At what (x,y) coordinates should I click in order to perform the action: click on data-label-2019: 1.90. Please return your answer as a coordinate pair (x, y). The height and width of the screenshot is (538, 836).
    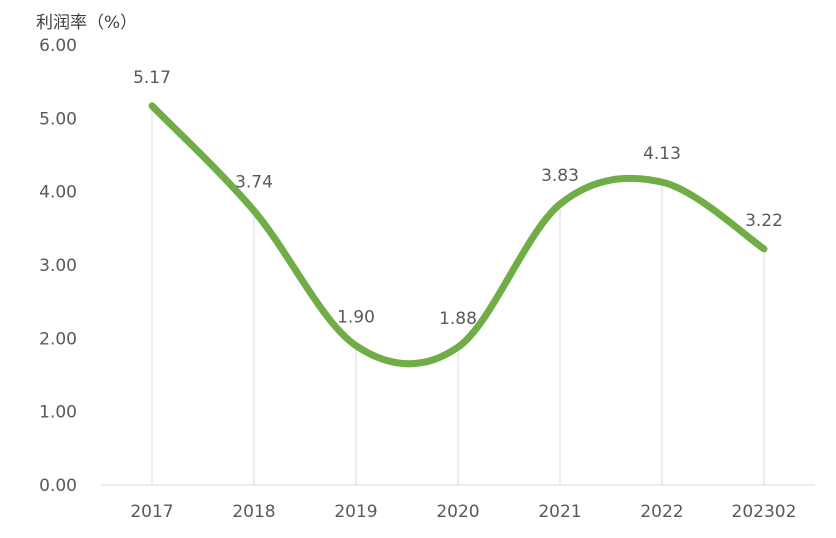
    Looking at the image, I should click on (356, 318).